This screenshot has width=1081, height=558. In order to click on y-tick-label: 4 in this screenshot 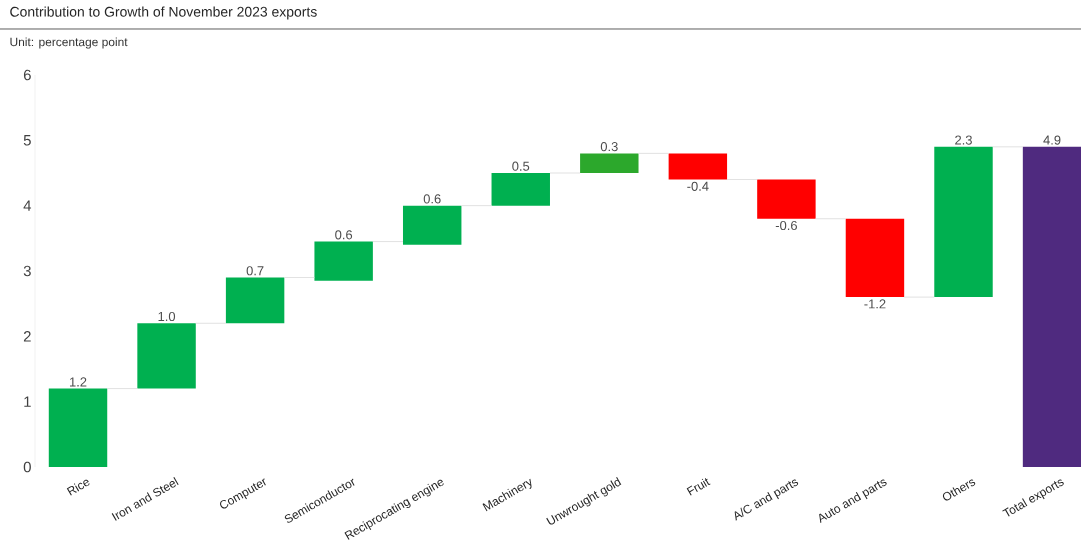, I will do `click(27, 205)`.